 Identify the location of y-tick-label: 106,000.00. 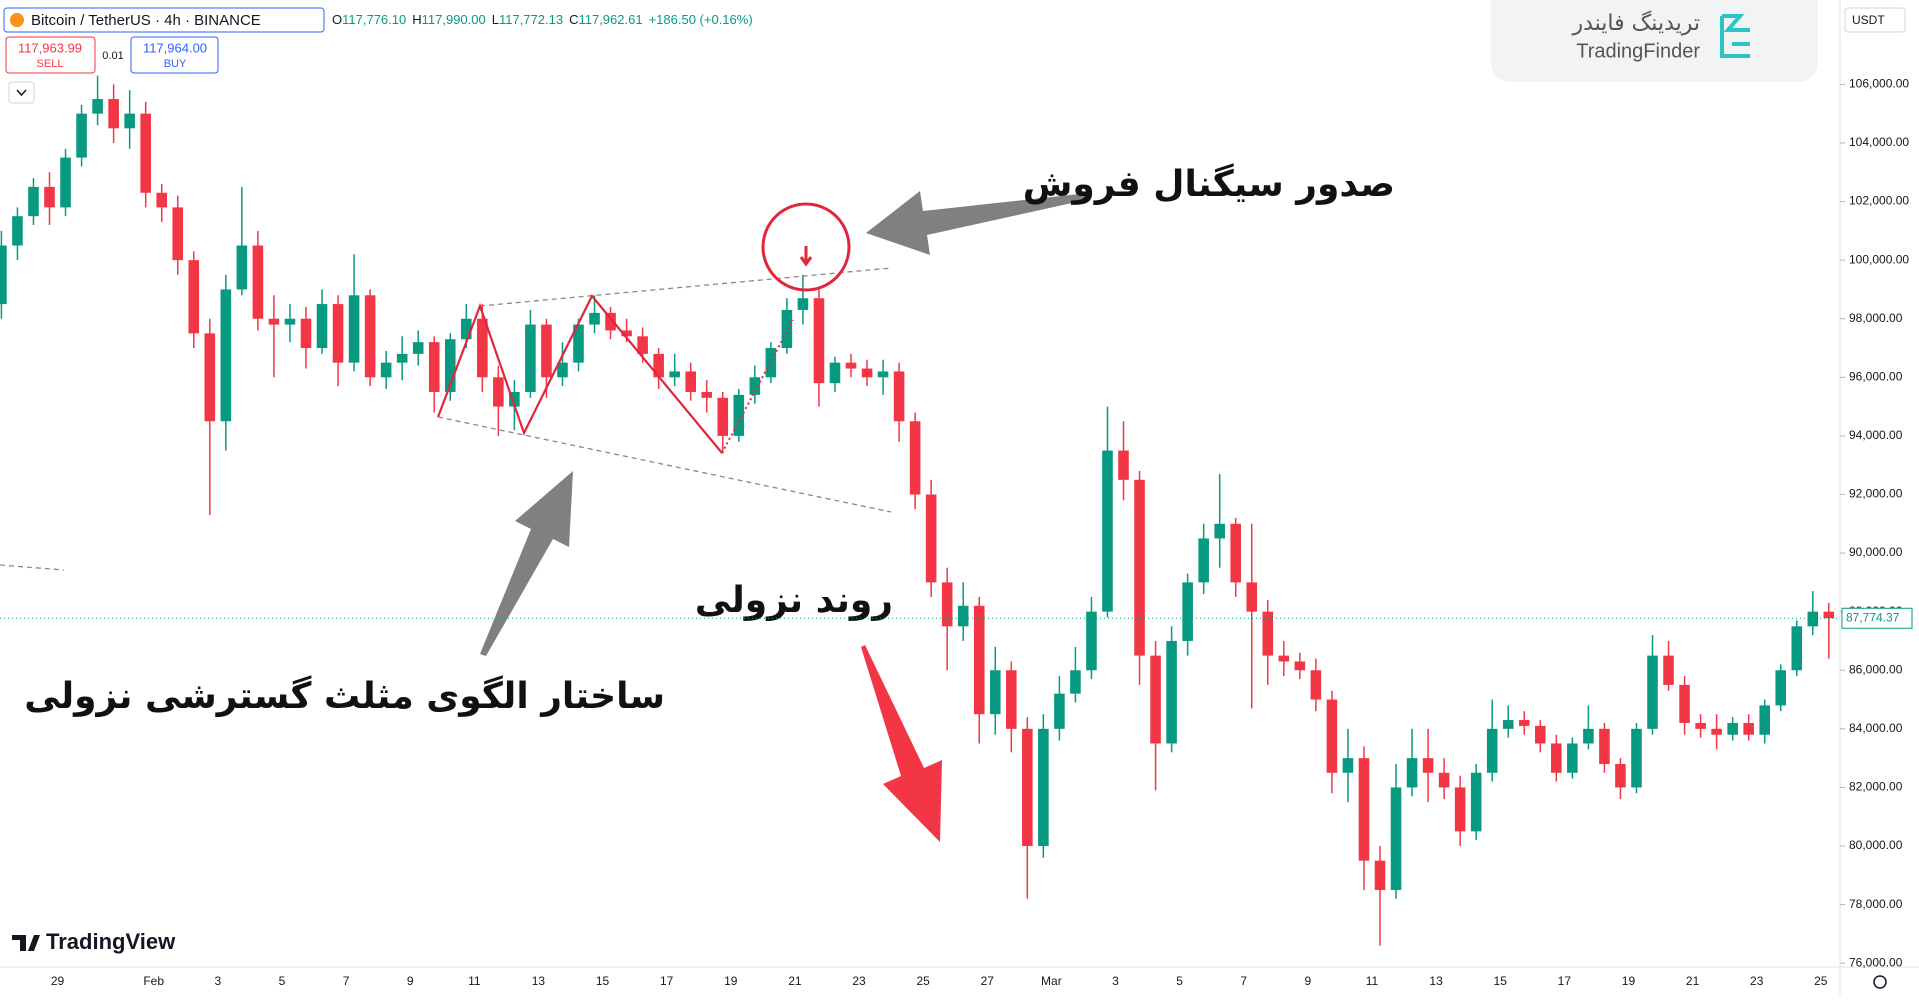
(1879, 84).